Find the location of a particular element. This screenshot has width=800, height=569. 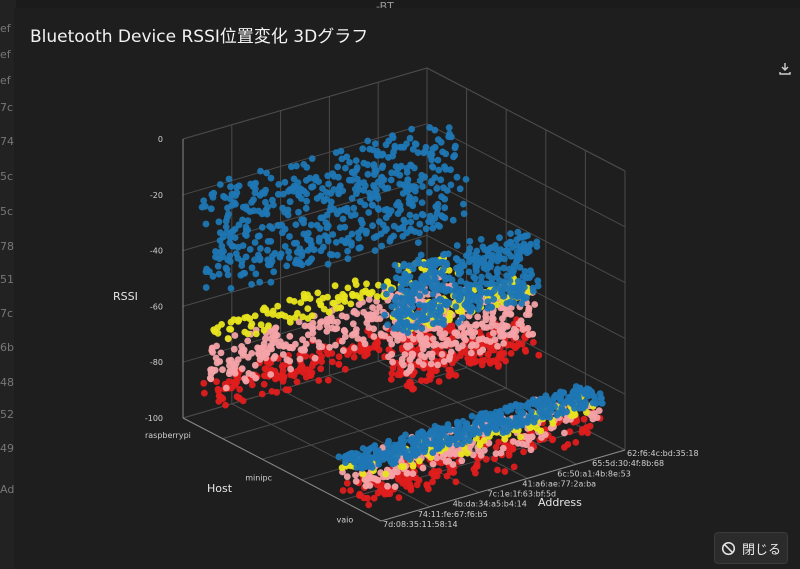

download-icon is located at coordinates (785, 69).